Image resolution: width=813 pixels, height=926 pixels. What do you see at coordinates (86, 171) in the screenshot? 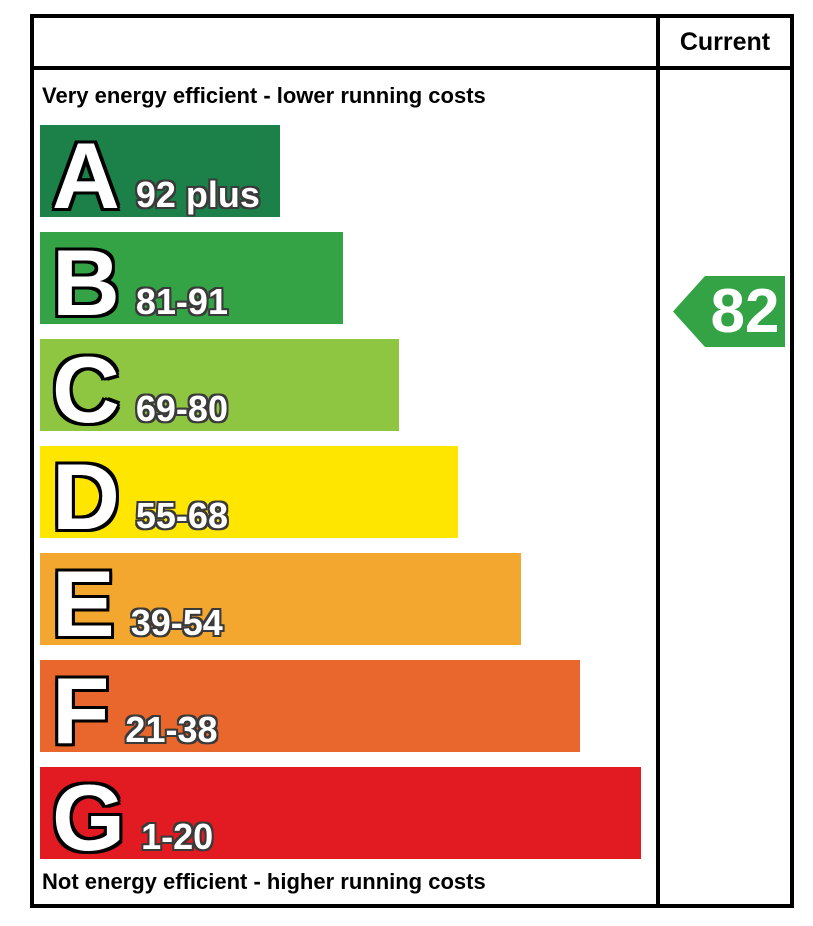
I see `band-letter: A` at bounding box center [86, 171].